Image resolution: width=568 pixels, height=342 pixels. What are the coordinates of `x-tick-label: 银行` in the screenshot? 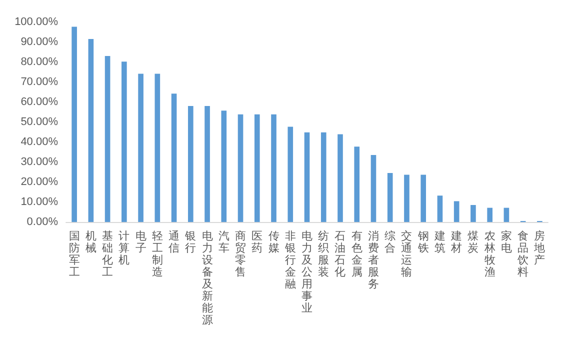 It's located at (190, 242).